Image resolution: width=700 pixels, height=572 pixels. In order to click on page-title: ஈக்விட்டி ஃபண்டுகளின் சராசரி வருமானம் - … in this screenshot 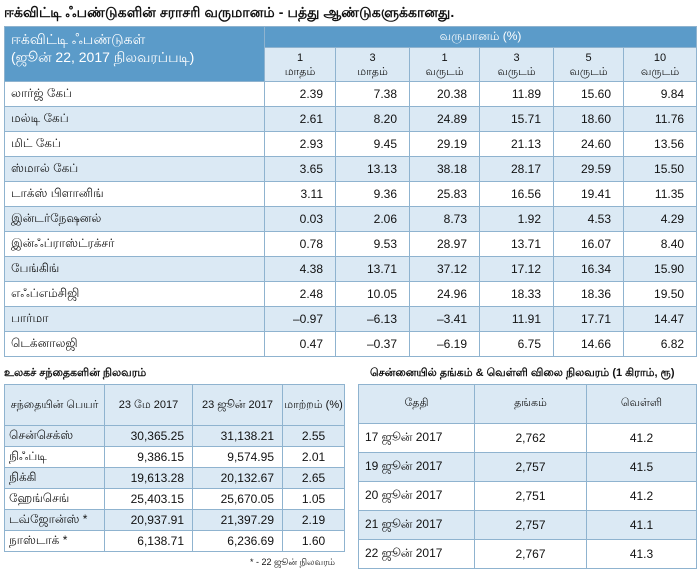, I will do `click(229, 12)`.